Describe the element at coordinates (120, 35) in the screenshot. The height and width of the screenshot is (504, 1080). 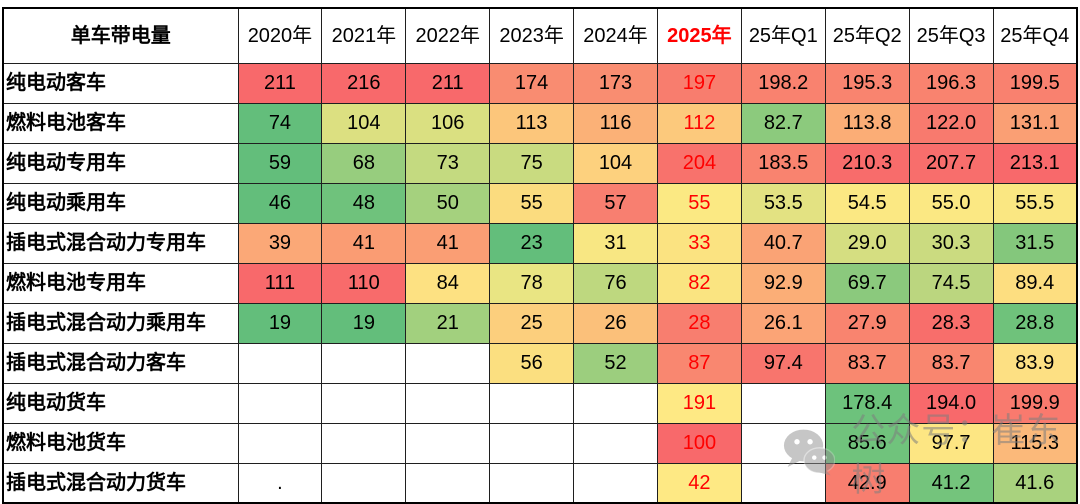
I see `table-title: 单车带电量` at that location.